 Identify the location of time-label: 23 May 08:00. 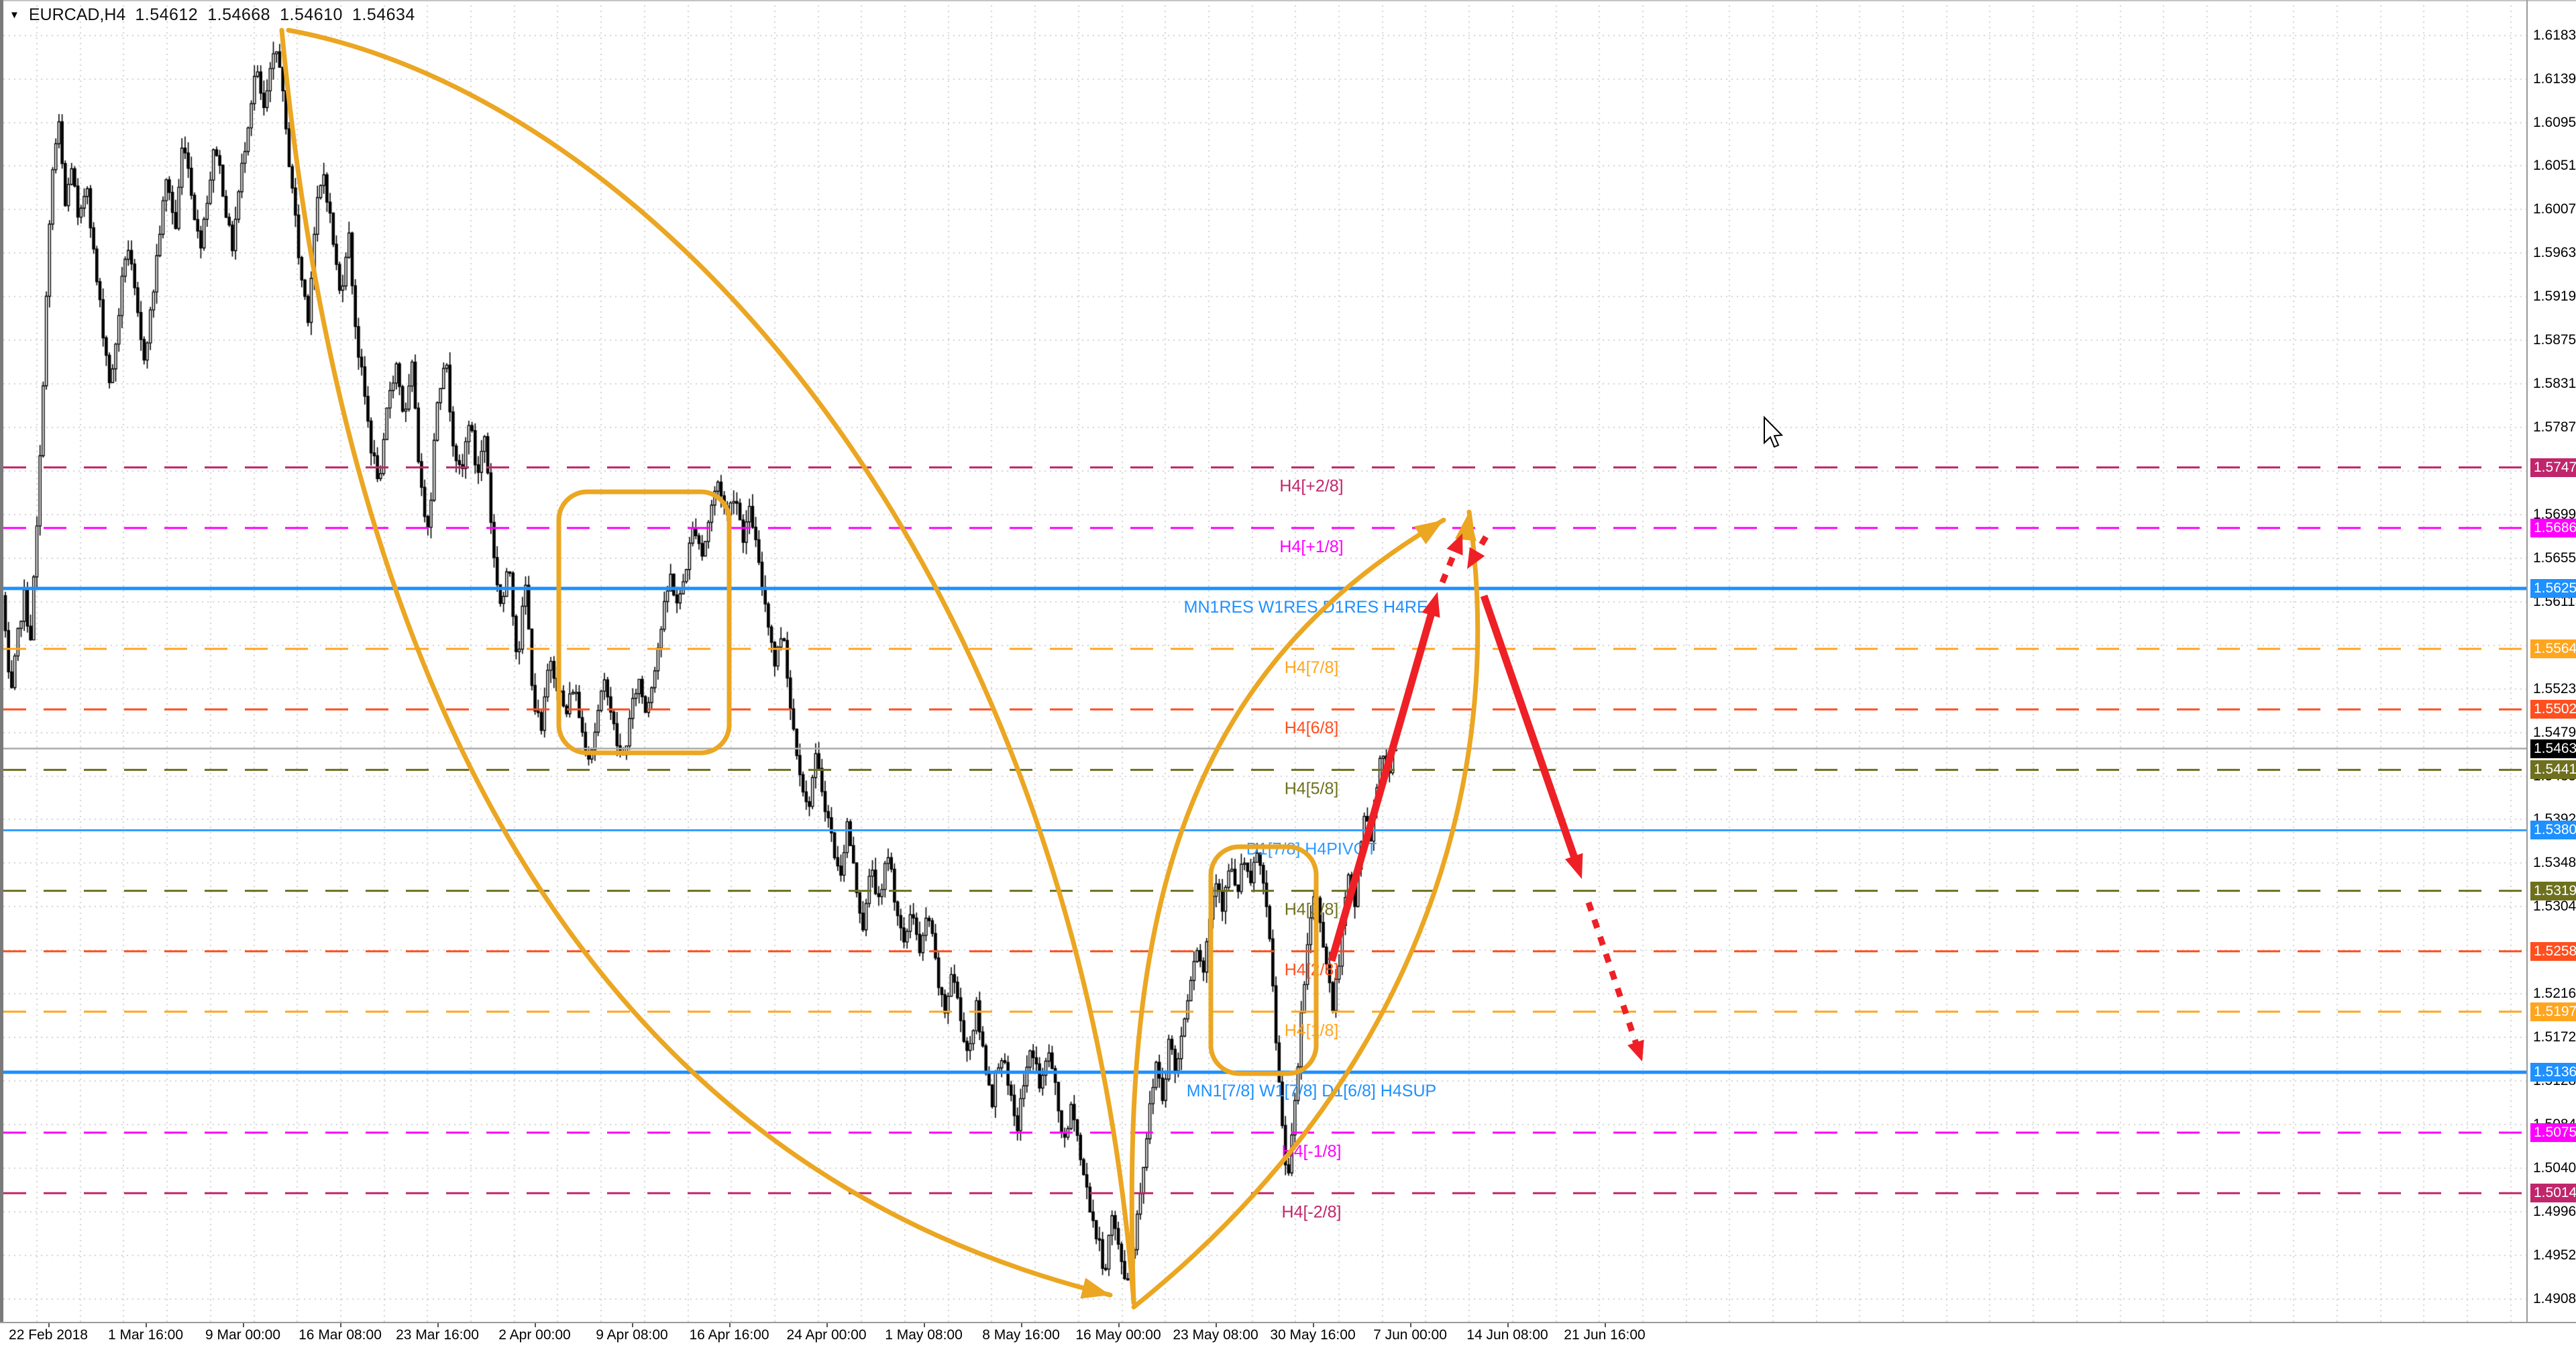
(1215, 1335).